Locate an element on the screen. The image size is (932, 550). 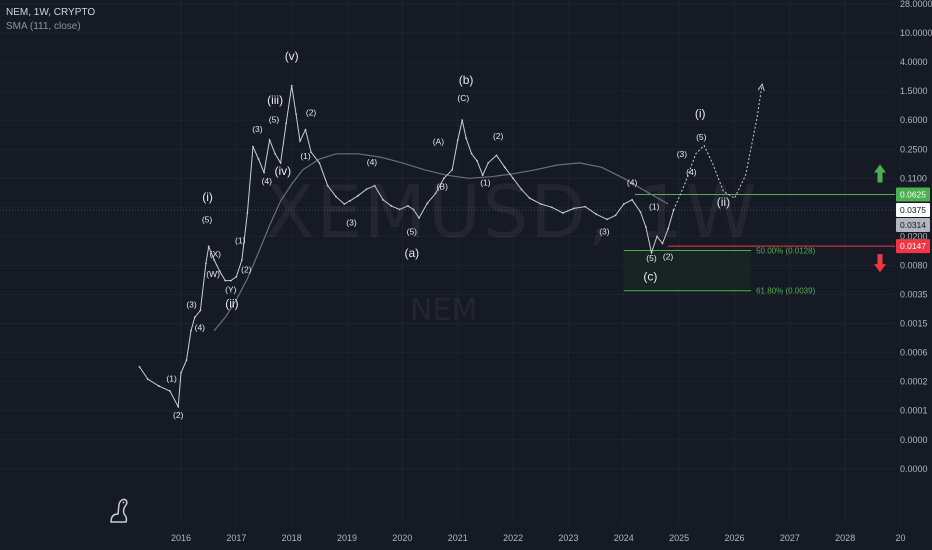
x-tick-label: 2017 is located at coordinates (236, 538).